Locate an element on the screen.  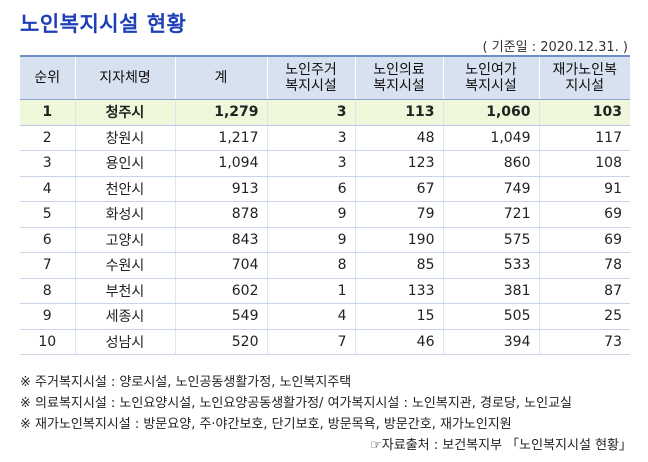
cell-municipality: 수원시 is located at coordinates (124, 265).